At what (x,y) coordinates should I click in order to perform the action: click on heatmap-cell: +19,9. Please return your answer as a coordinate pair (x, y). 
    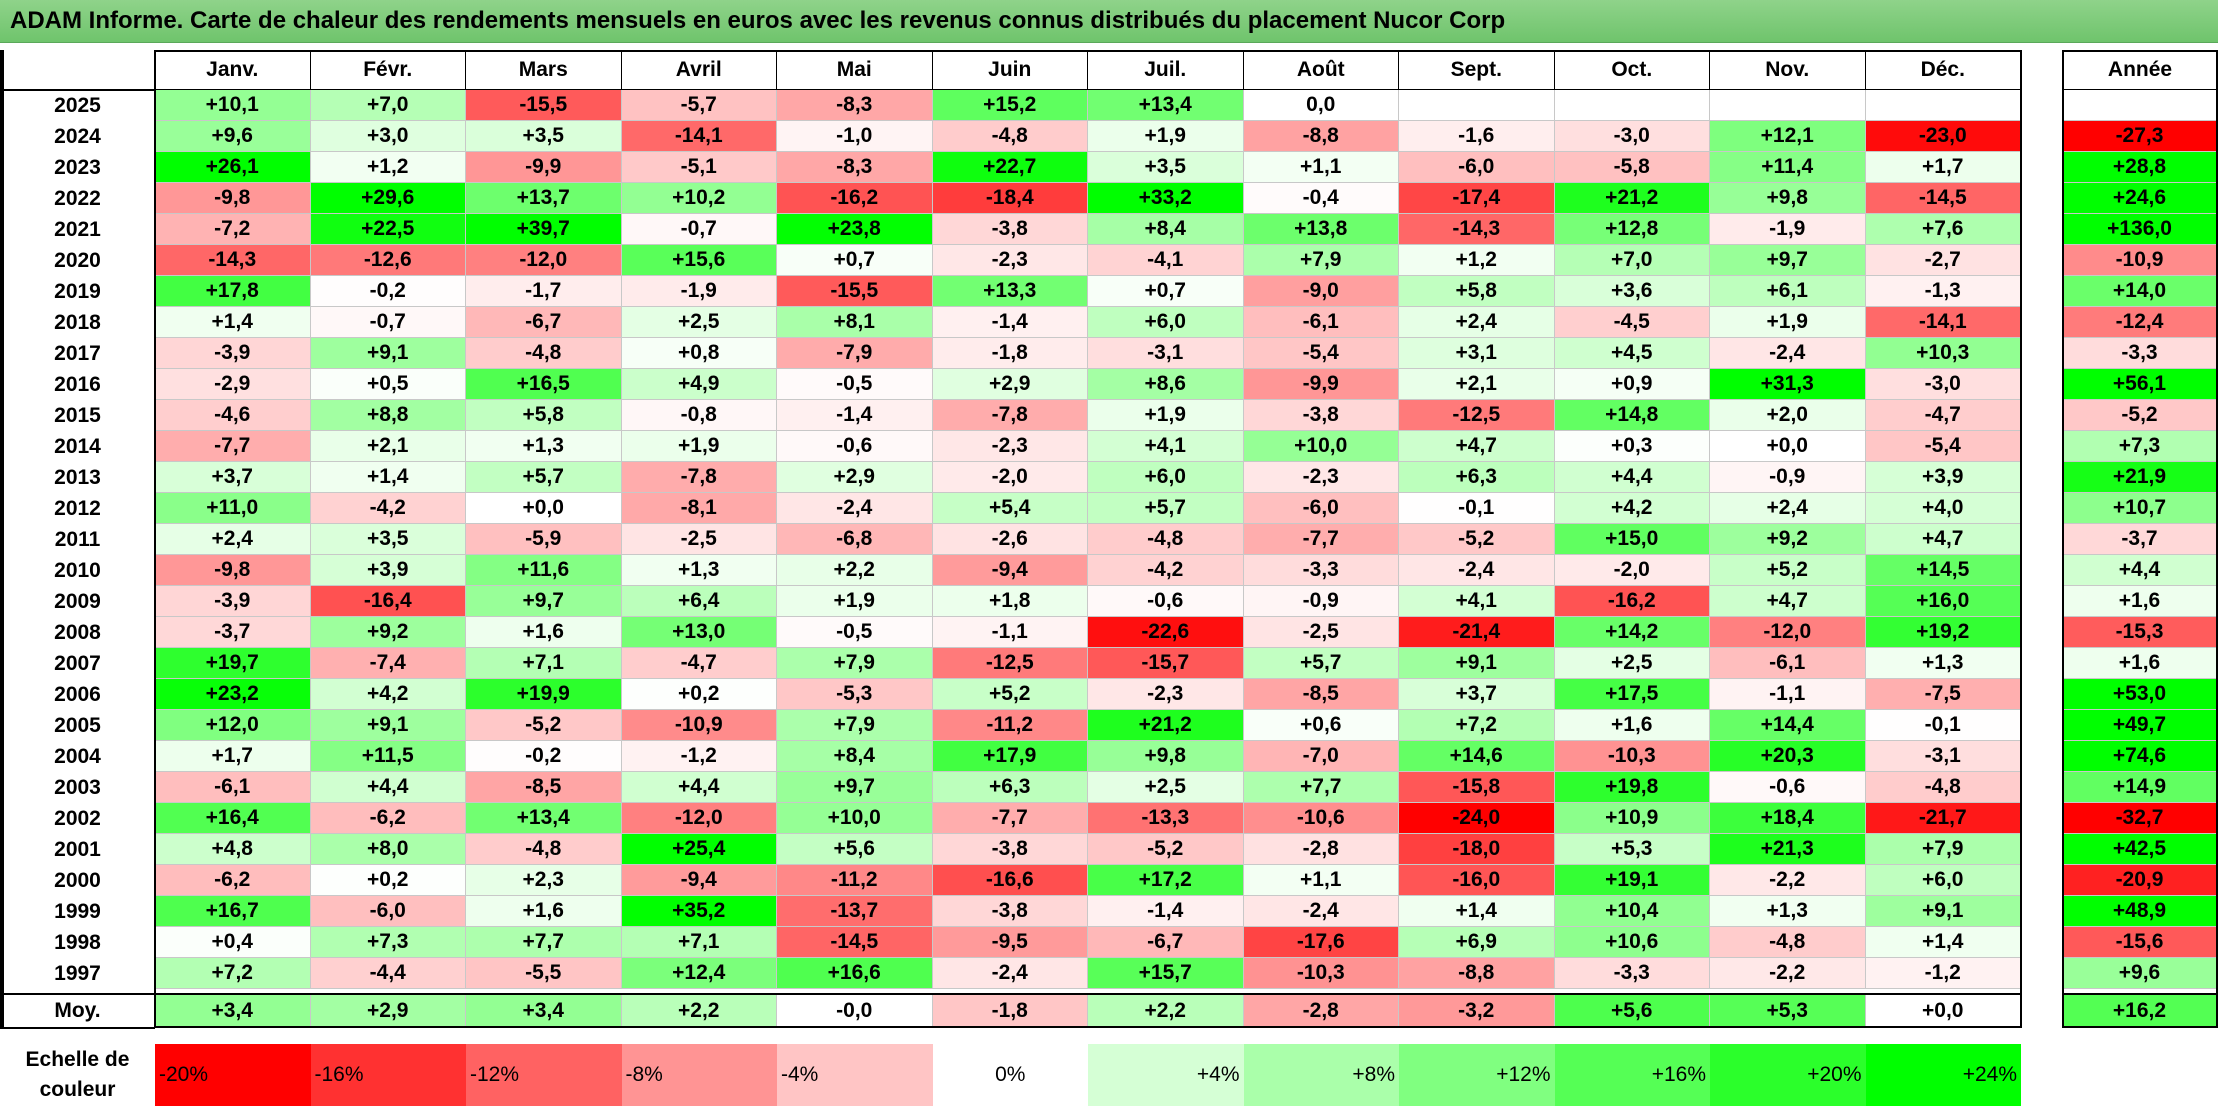
    Looking at the image, I should click on (544, 694).